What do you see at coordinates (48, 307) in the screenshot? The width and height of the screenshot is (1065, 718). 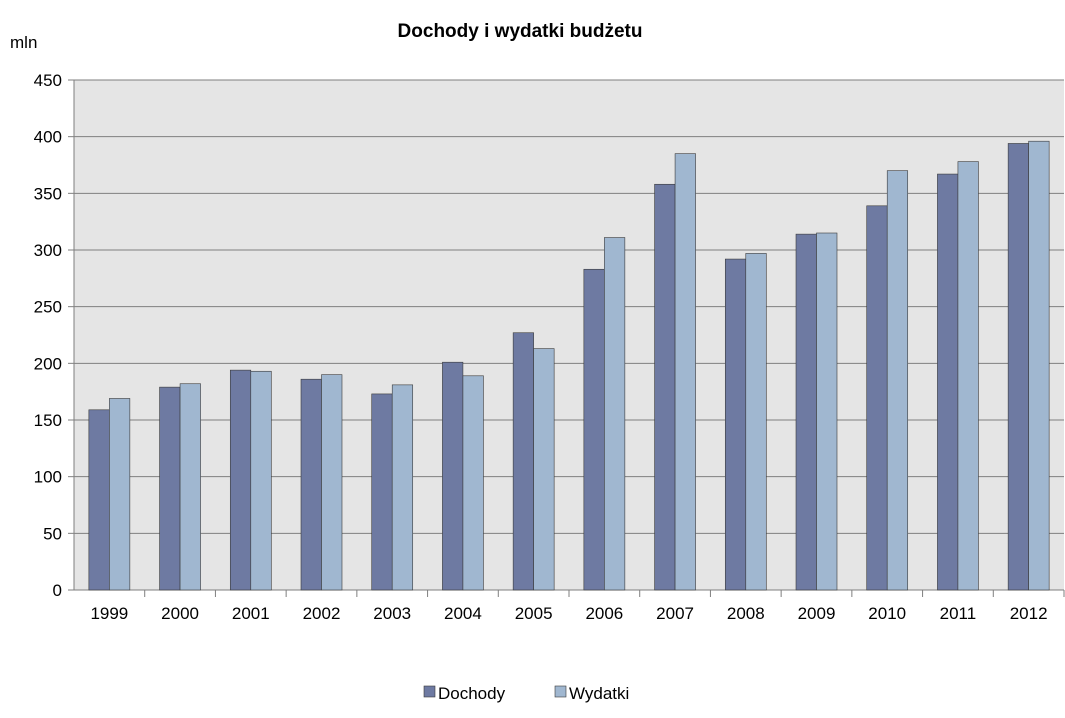 I see `y-tick-label: 250` at bounding box center [48, 307].